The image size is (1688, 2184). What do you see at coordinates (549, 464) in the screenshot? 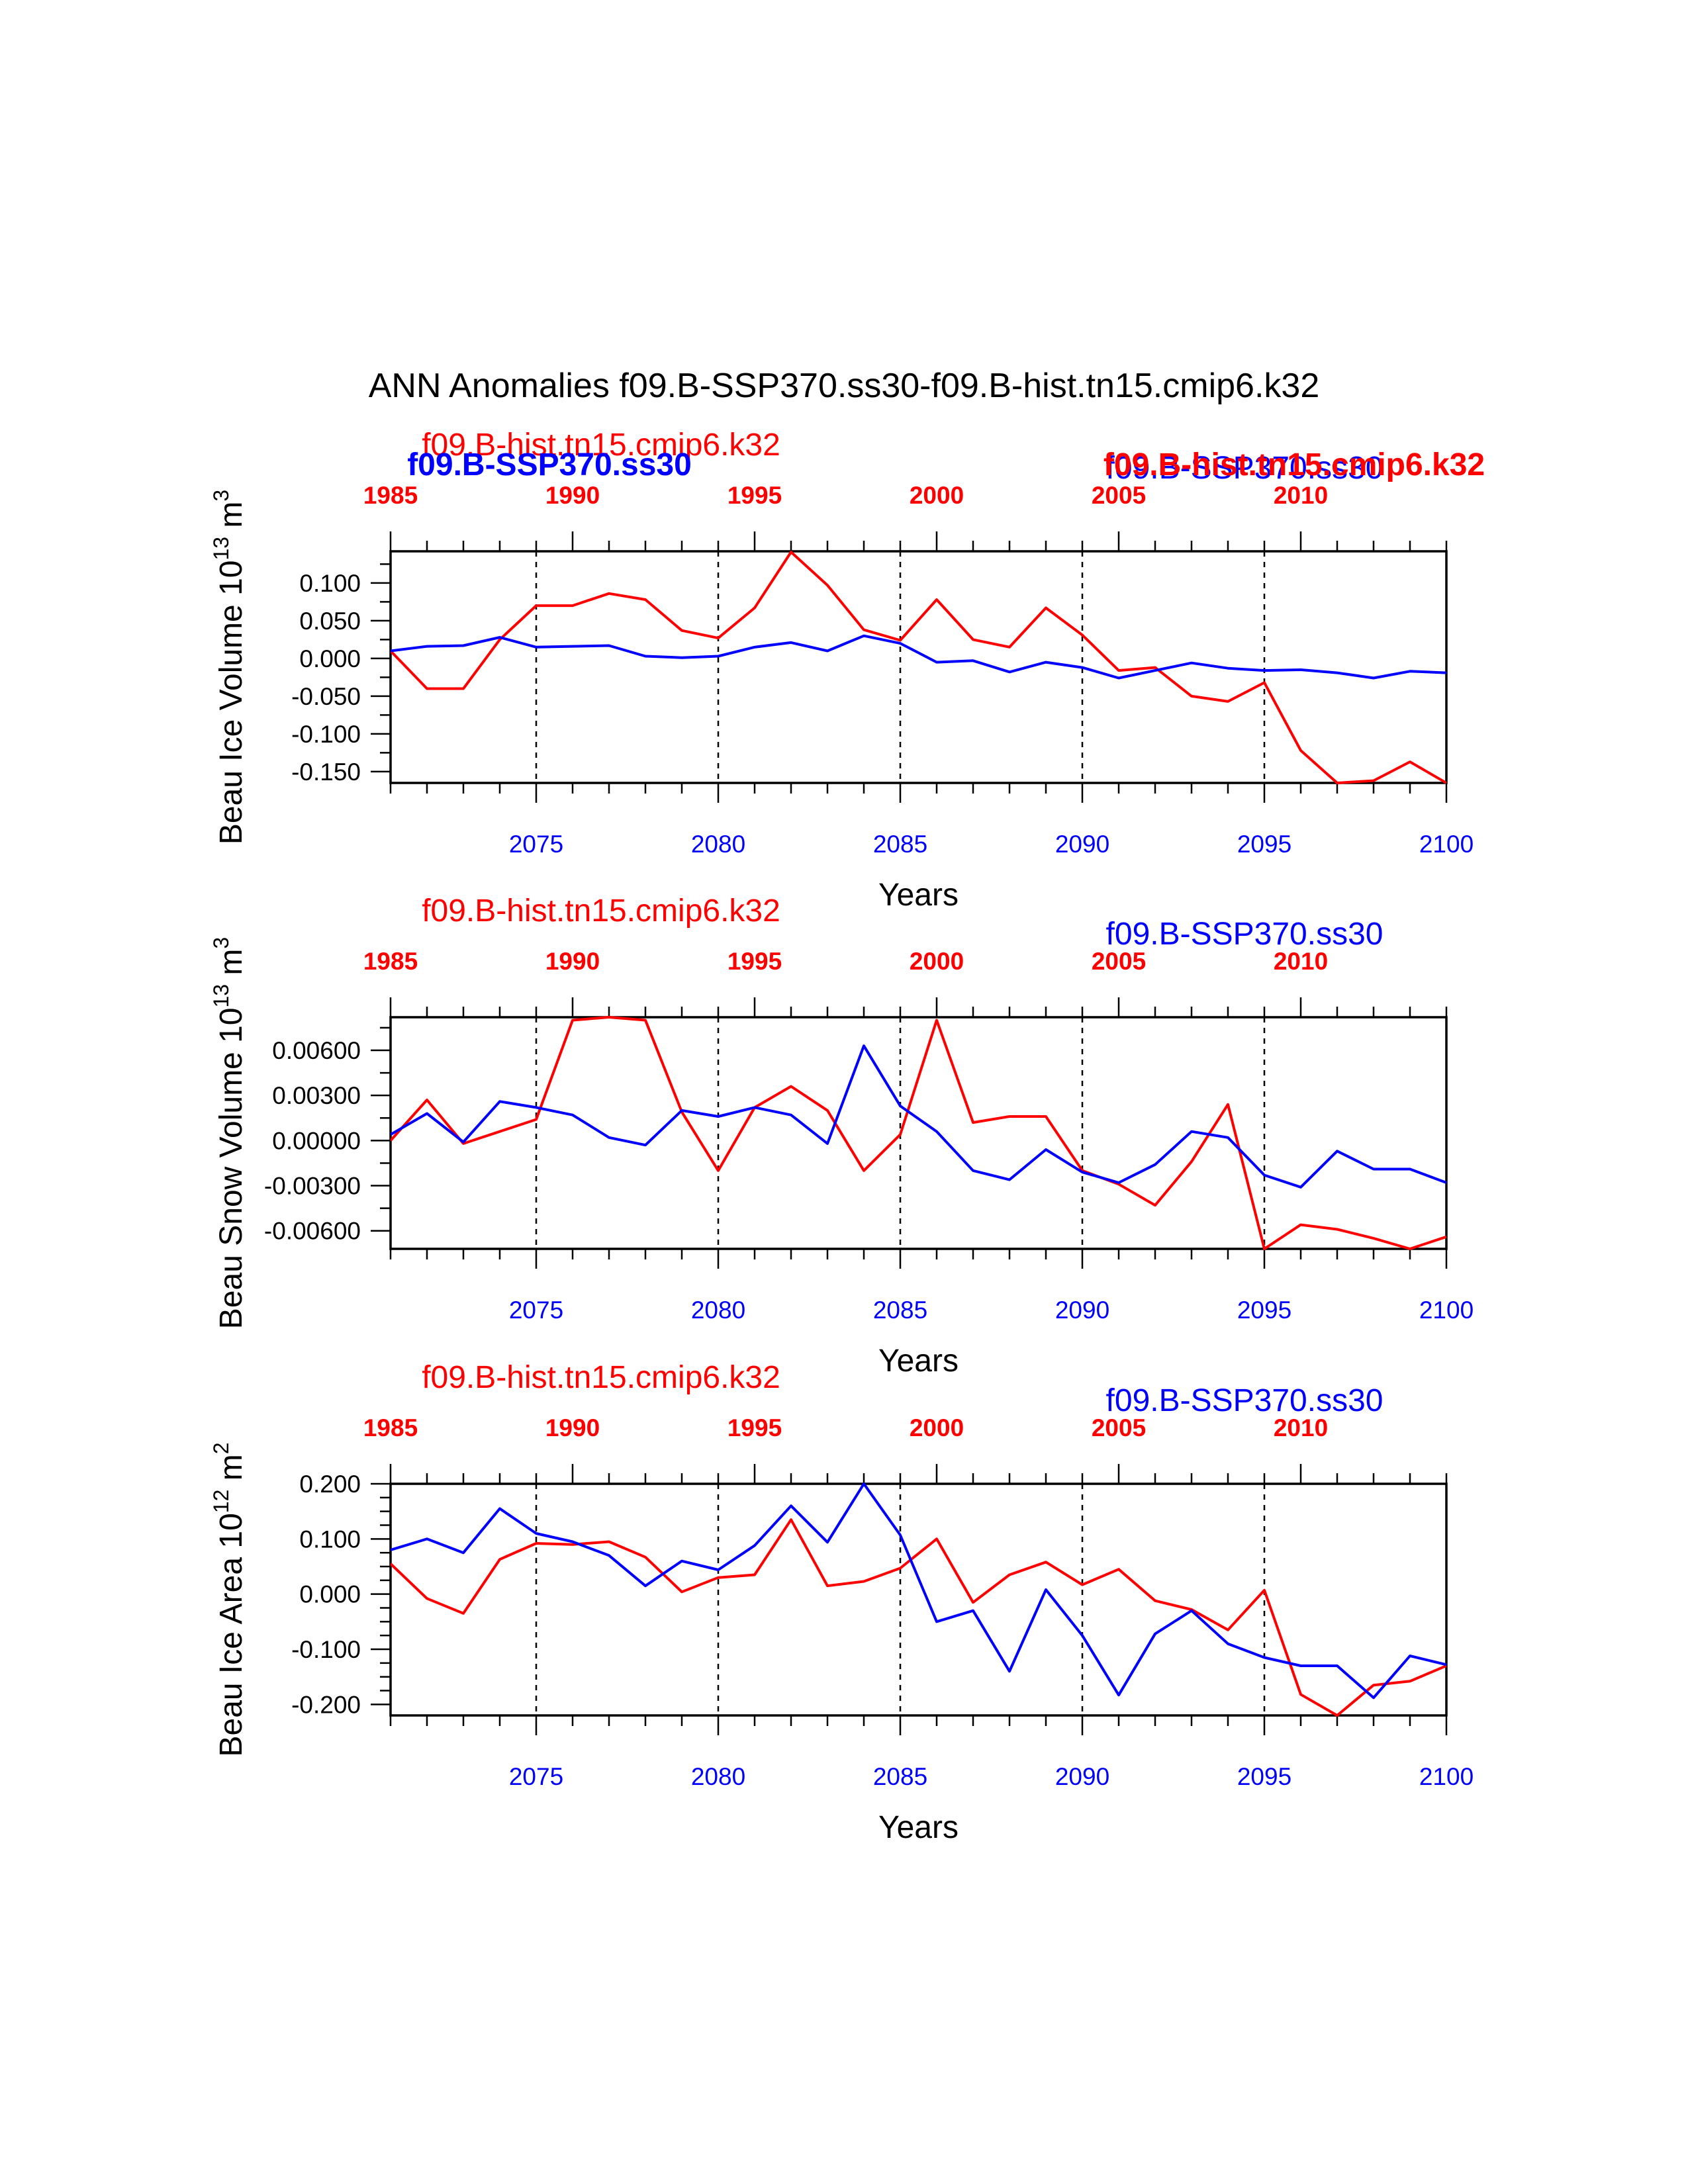
I see `overlap-series-label: f09.B-SSP370.ss30` at bounding box center [549, 464].